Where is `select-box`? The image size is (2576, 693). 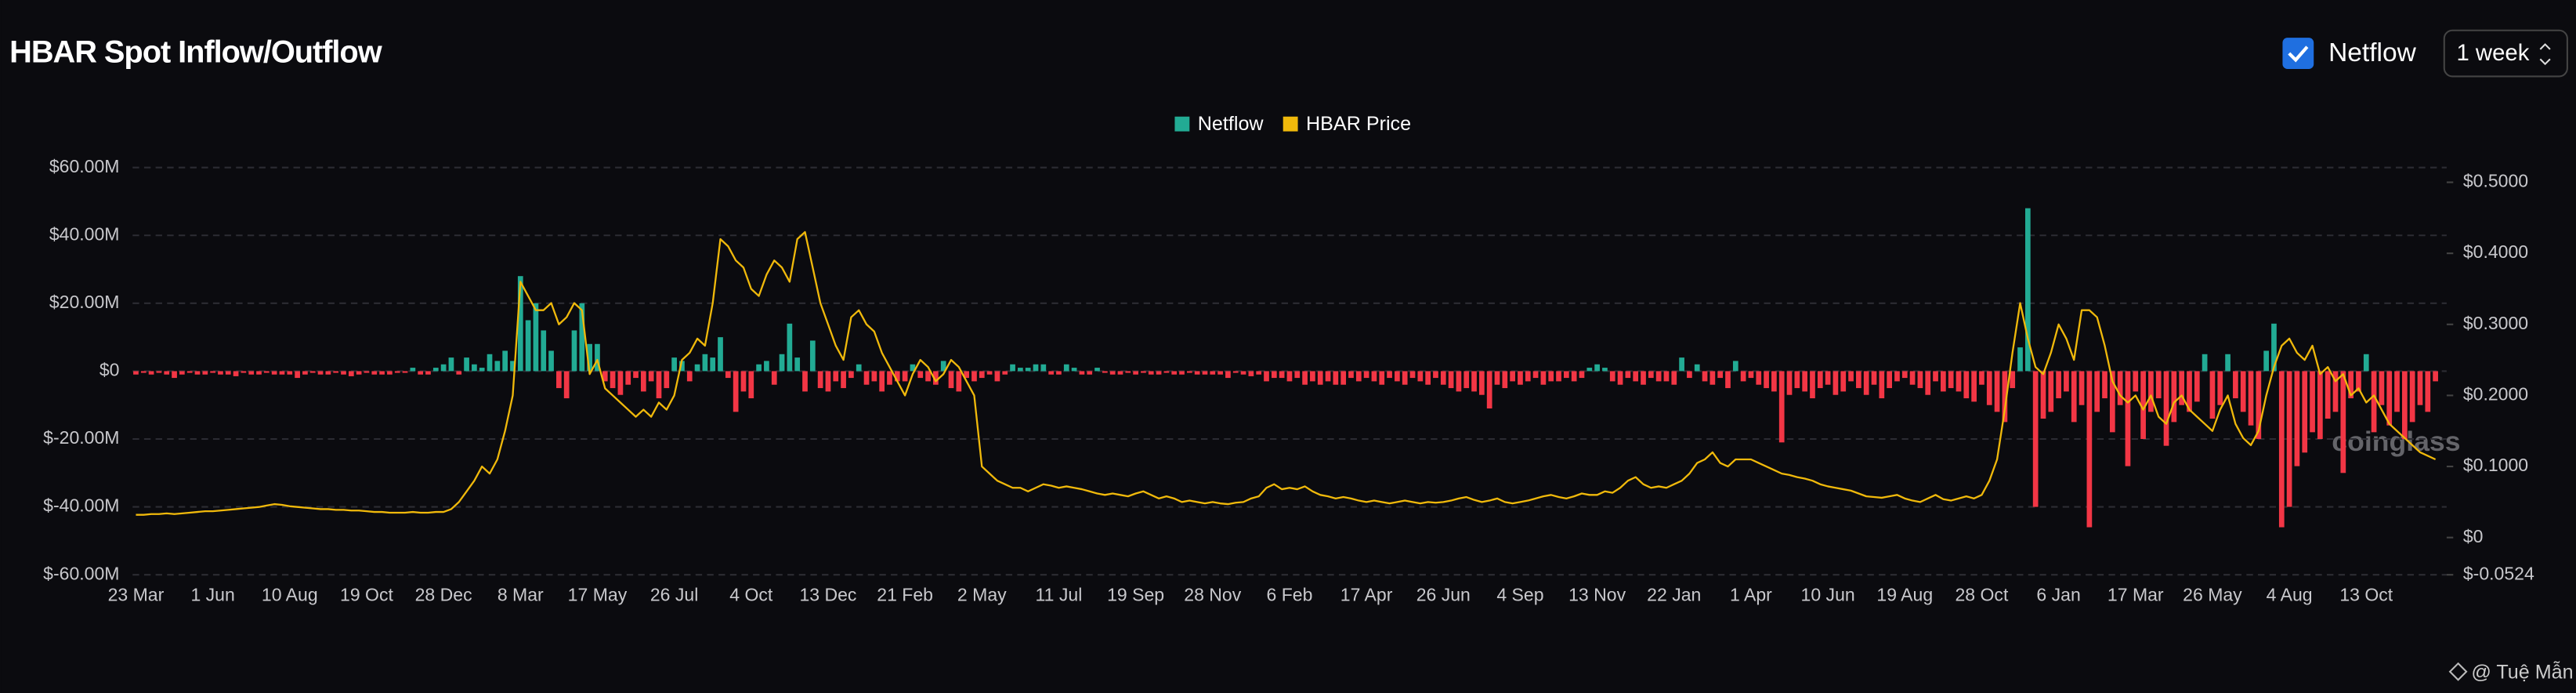 select-box is located at coordinates (2506, 53).